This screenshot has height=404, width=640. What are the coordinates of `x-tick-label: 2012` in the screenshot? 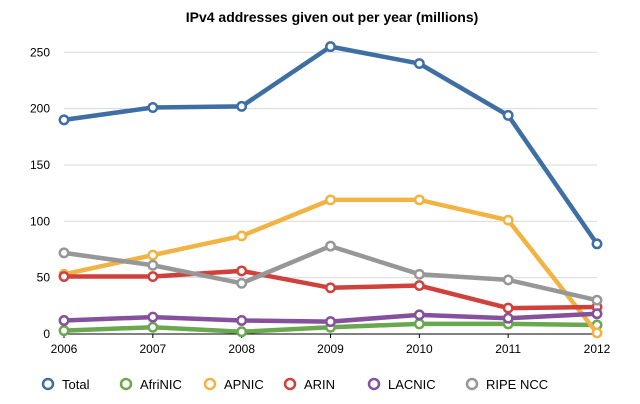 It's located at (597, 349).